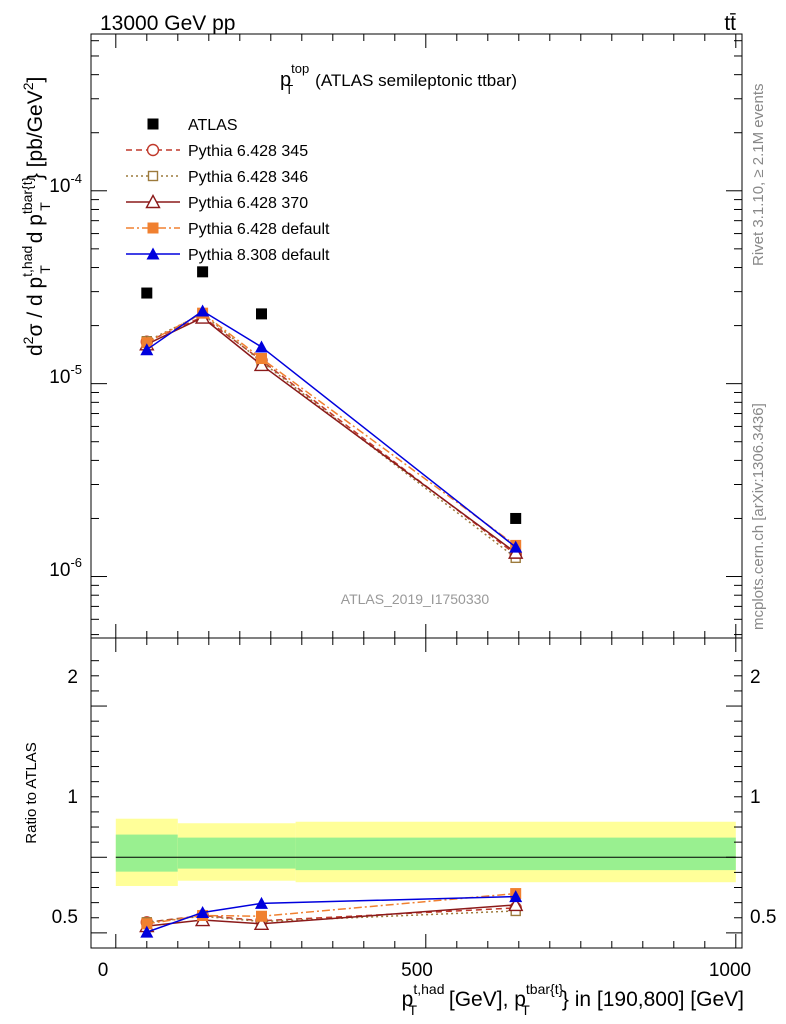 The height and width of the screenshot is (1024, 786). I want to click on ratio-series-layer, so click(331, 913).